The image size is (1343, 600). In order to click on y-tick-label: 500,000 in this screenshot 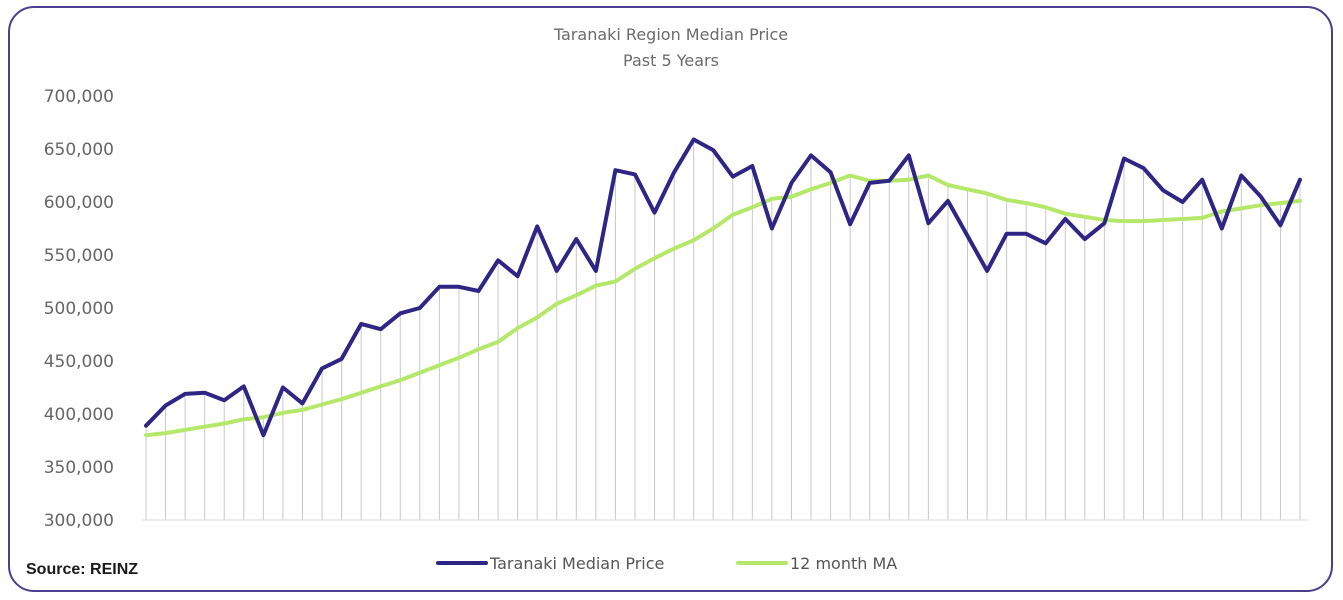, I will do `click(79, 309)`.